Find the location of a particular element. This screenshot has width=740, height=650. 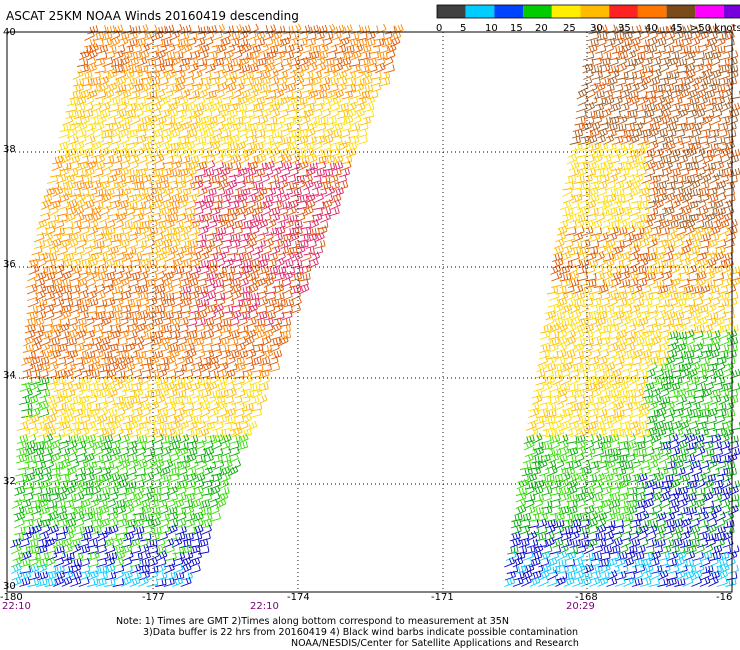

latitude-label: 40 is located at coordinates (9, 32).